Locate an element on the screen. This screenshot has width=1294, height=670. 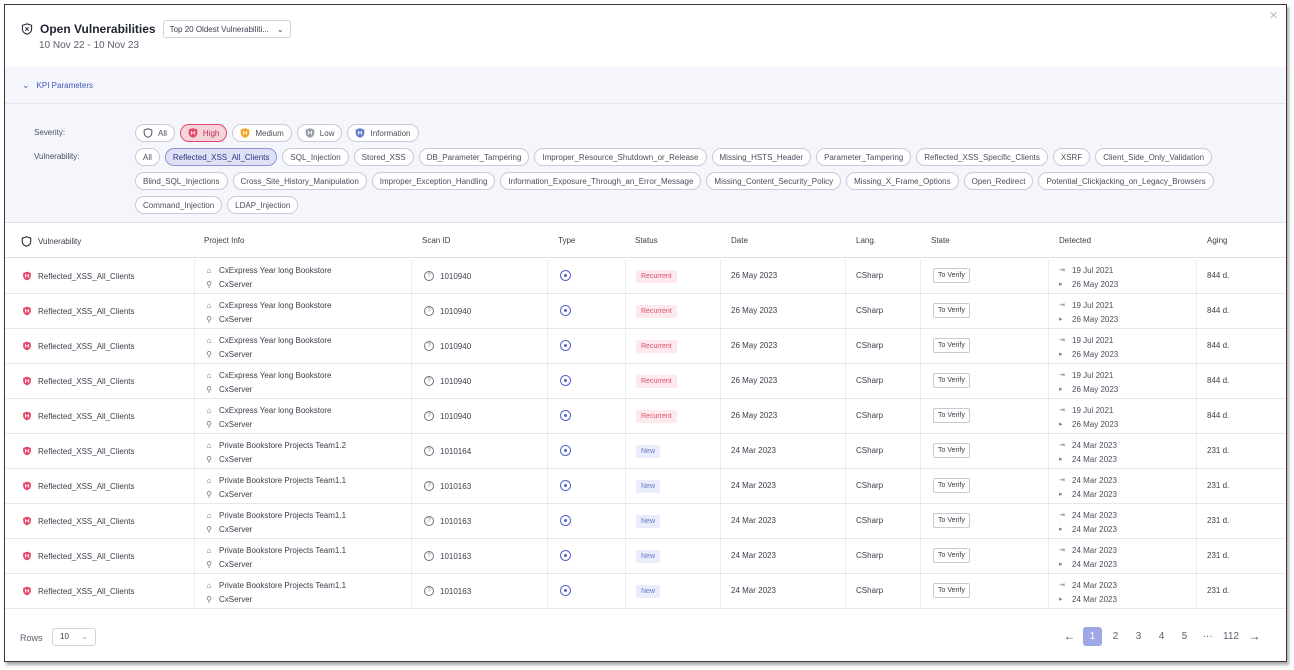
vulnerability-chip: LDAP_Injection is located at coordinates (263, 205).